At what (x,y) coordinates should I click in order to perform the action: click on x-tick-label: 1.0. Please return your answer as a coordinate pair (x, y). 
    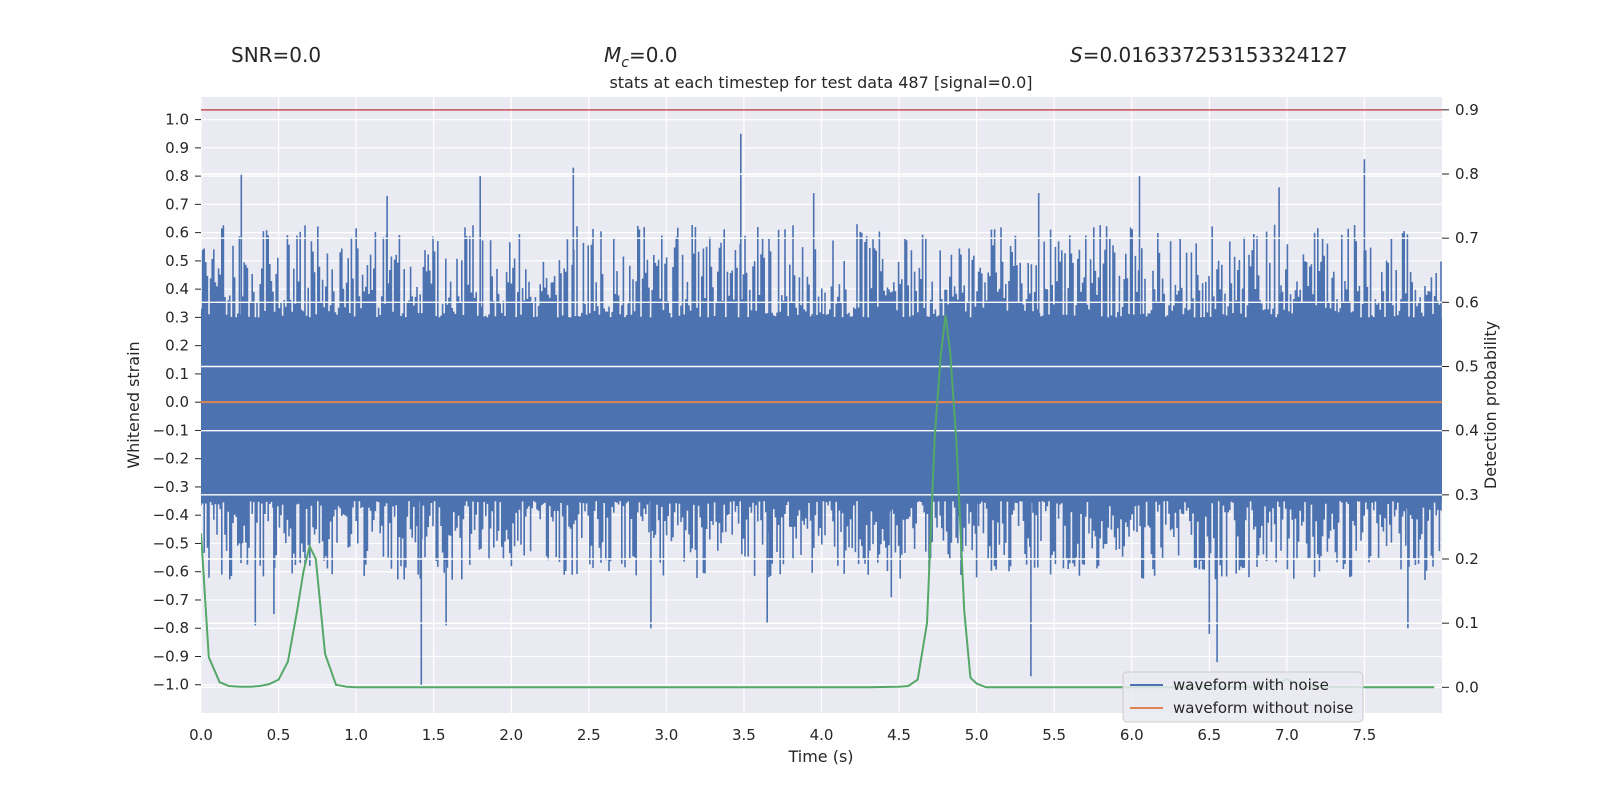
    Looking at the image, I should click on (356, 735).